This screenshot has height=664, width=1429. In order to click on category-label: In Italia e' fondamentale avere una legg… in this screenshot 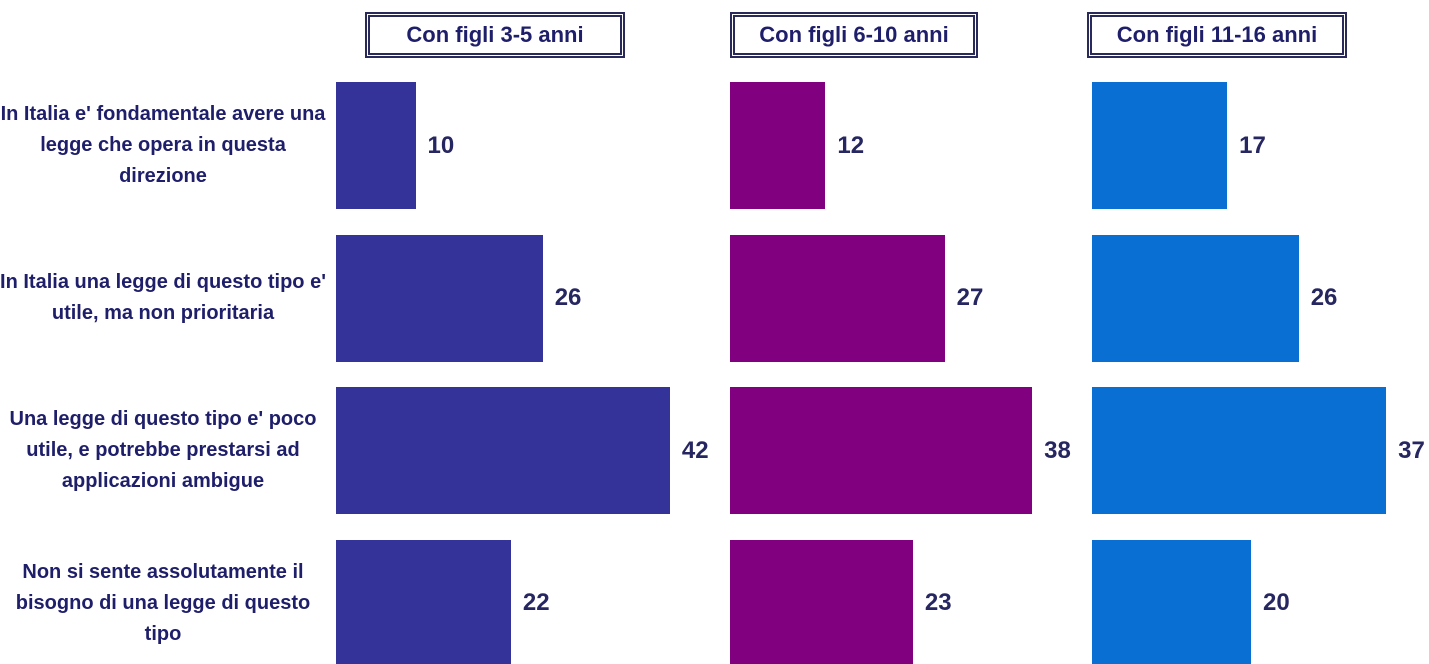, I will do `click(163, 145)`.